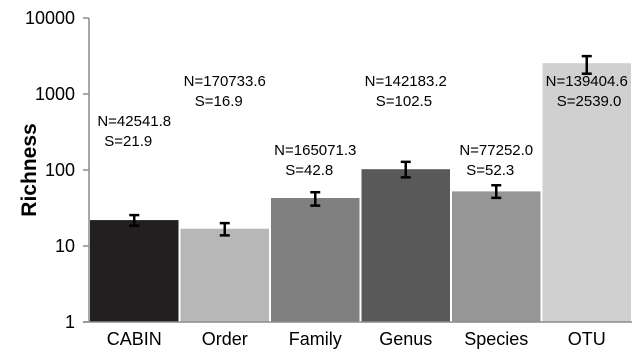  I want to click on x-tick-label: OTU, so click(587, 339).